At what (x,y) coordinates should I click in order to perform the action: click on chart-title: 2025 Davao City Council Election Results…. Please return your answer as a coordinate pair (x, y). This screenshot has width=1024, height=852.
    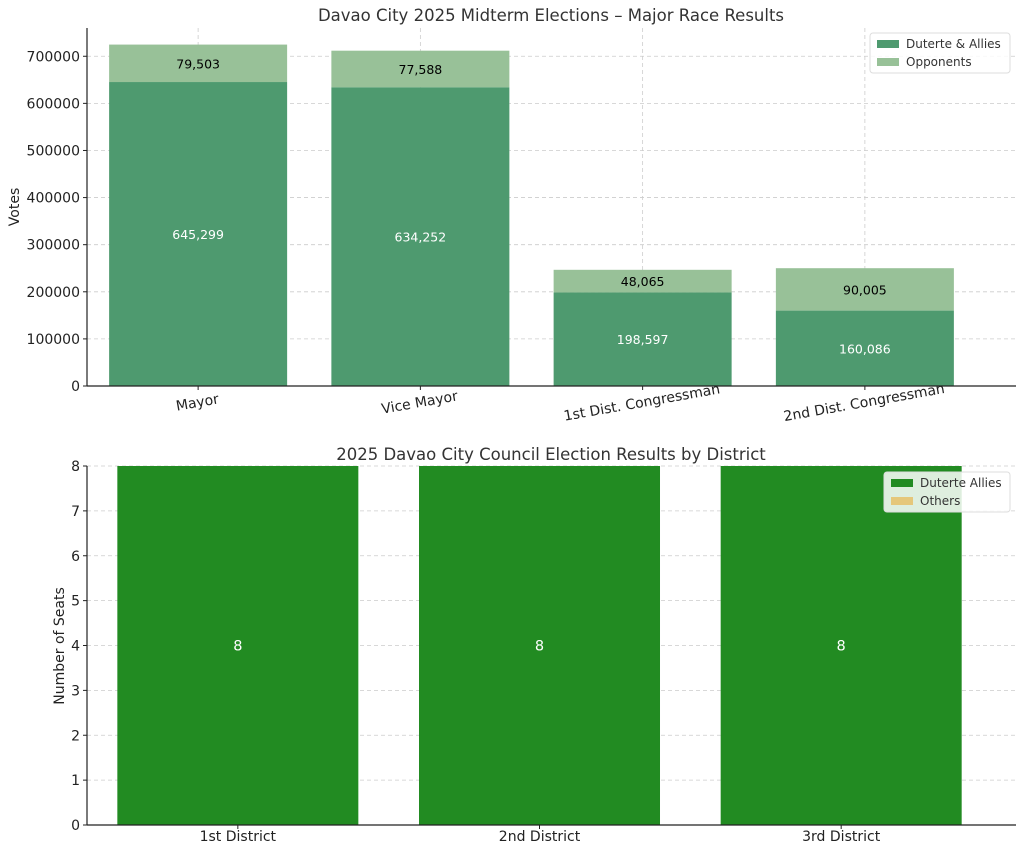
    Looking at the image, I should click on (551, 454).